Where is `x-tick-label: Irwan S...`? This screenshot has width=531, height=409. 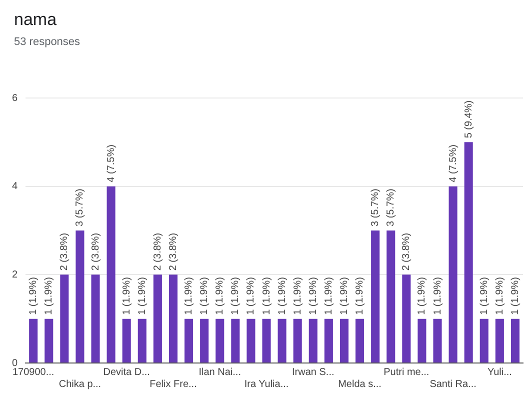 x-tick-label: Irwan S... is located at coordinates (313, 372).